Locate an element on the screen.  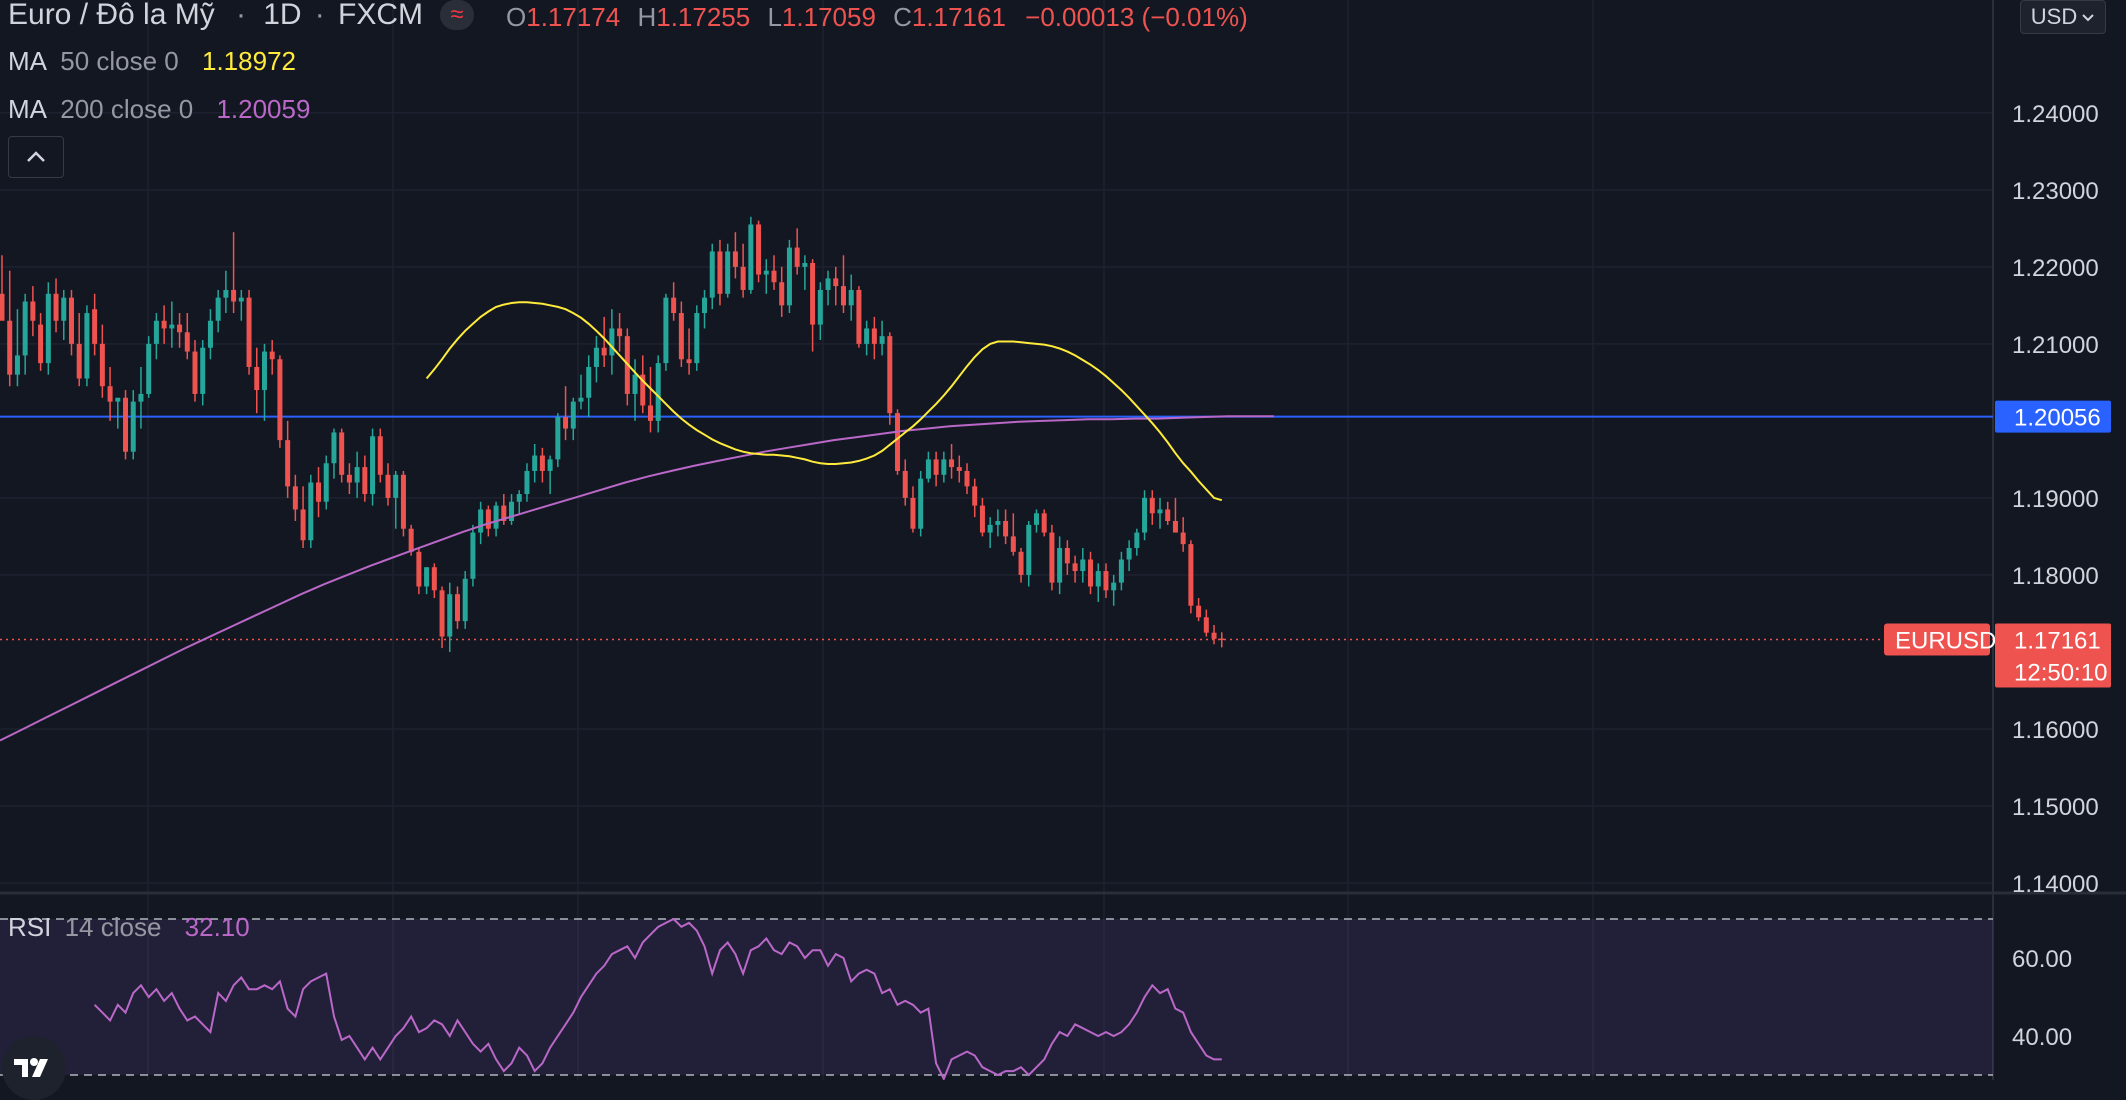
high-value: 1.17255 is located at coordinates (703, 17).